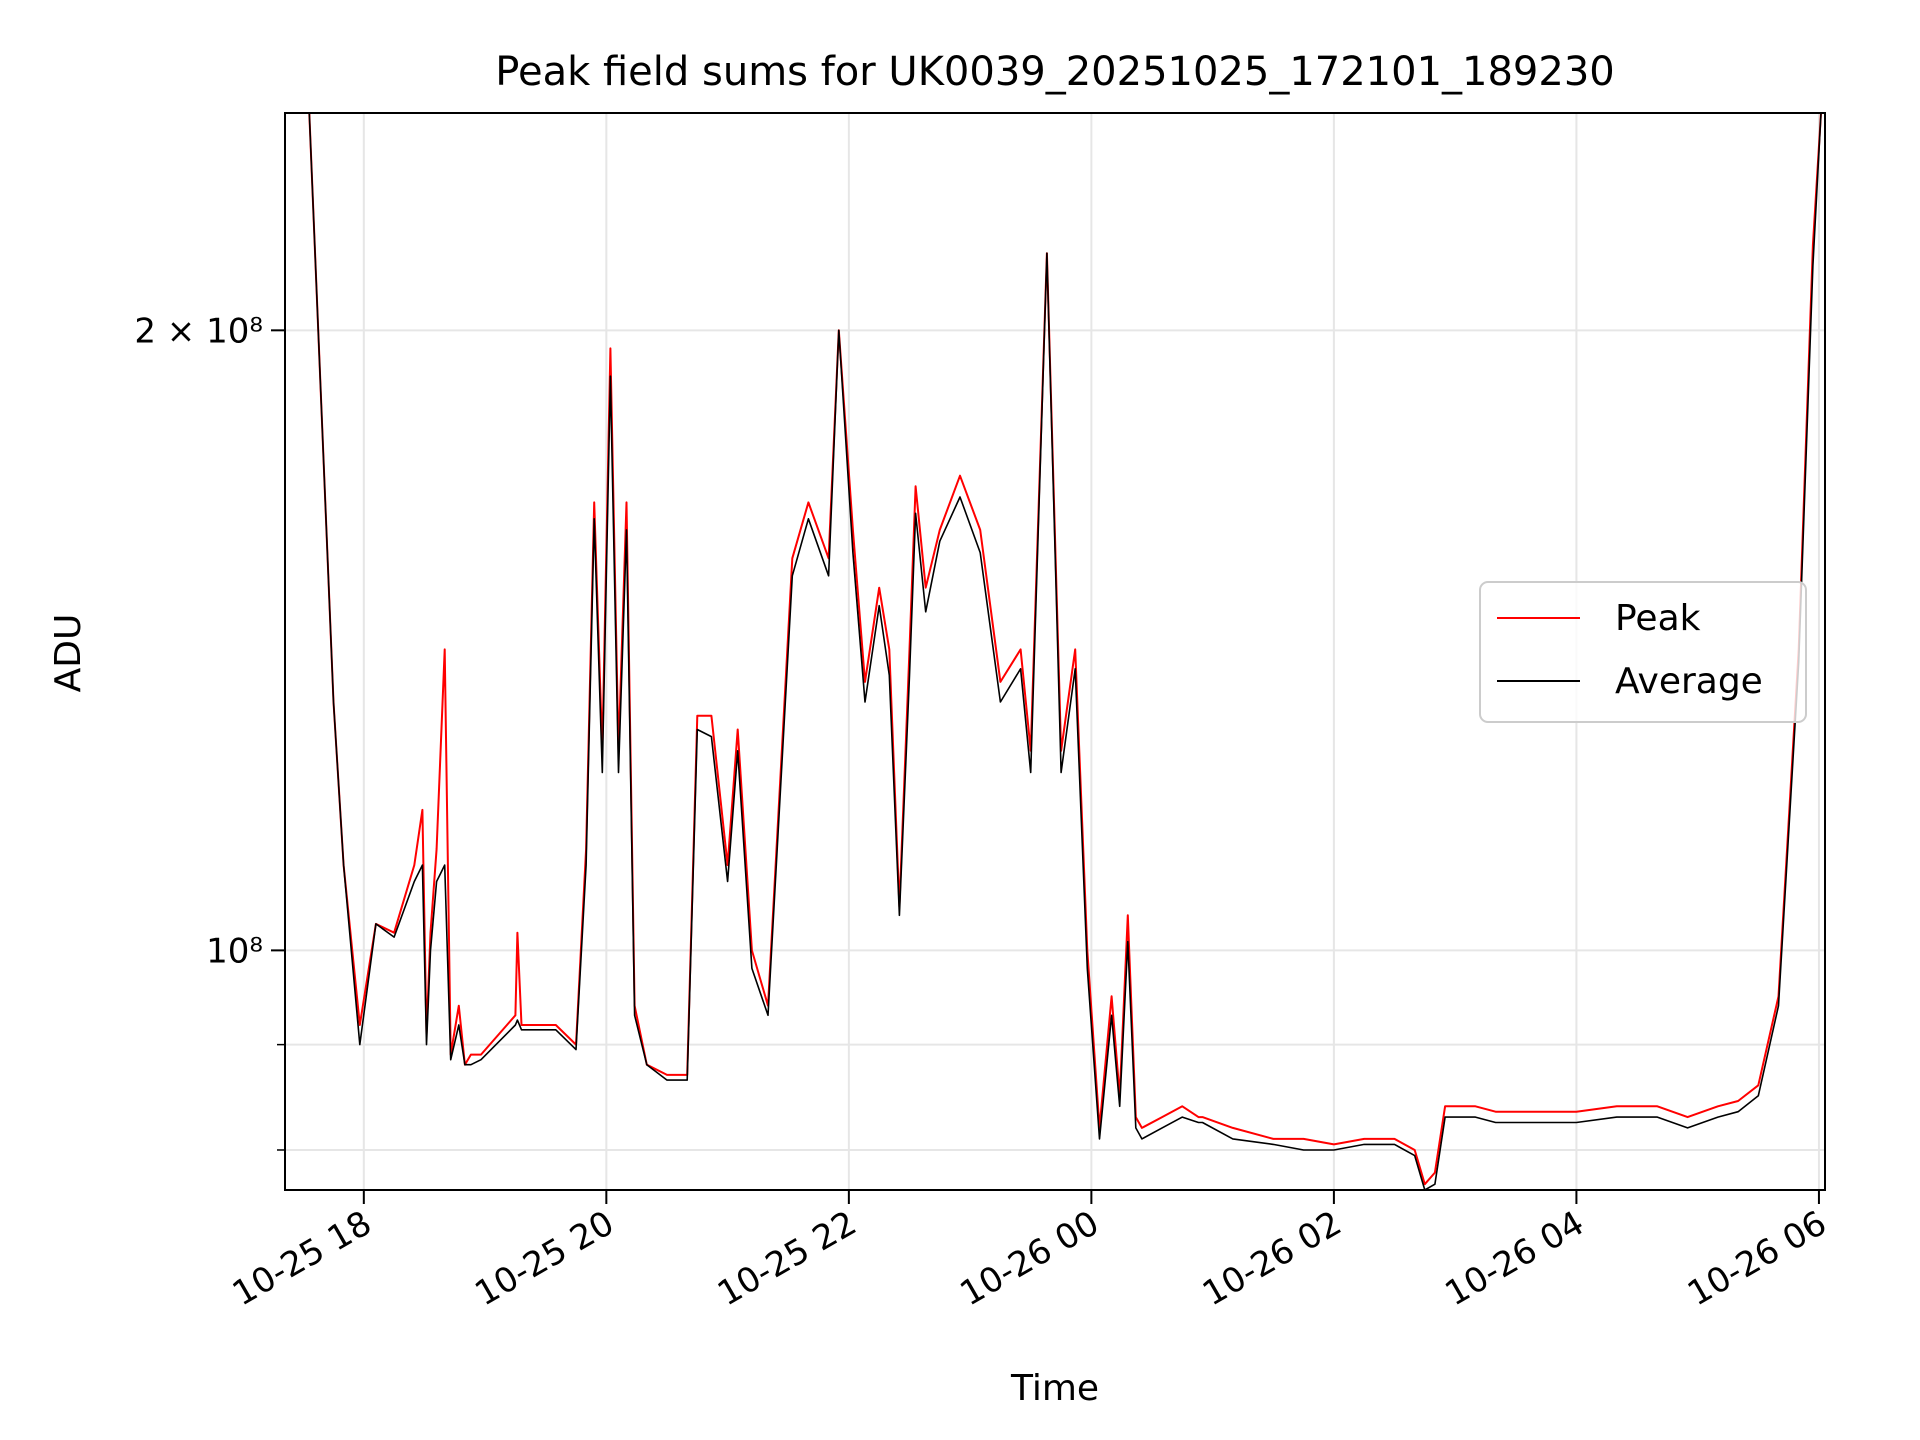 The image size is (1920, 1440). Describe the element at coordinates (1689, 681) in the screenshot. I see `legend-label-average: Average` at that location.